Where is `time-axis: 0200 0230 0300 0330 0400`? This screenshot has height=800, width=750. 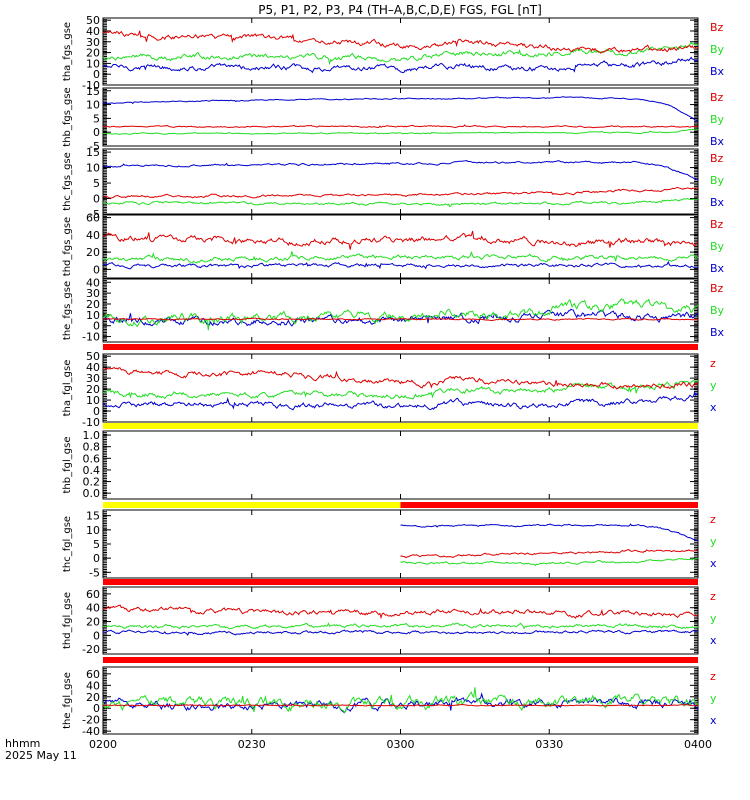 time-axis: 0200 0230 0300 0330 0400 is located at coordinates (400, 744).